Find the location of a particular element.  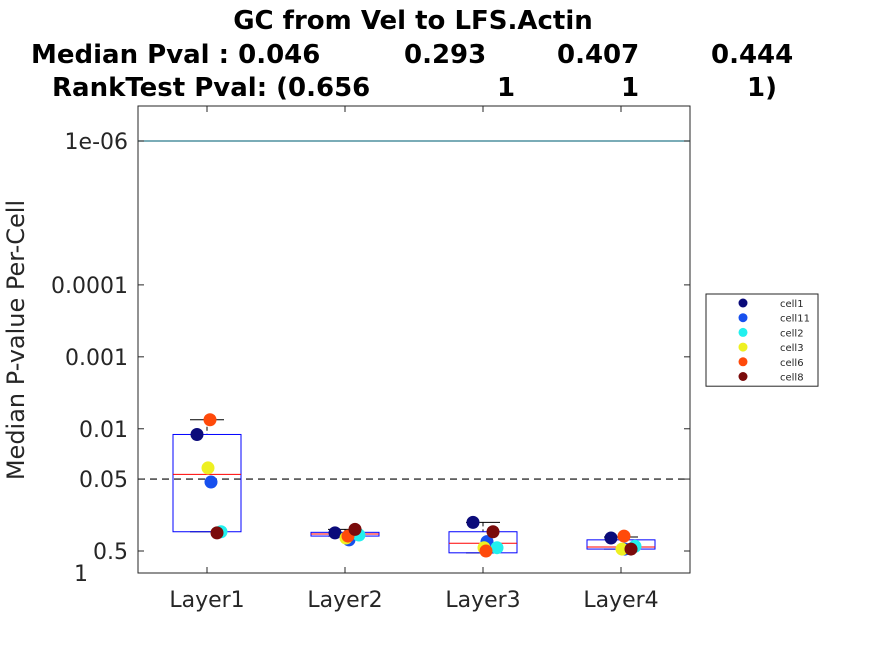

point-cell2-layer3 is located at coordinates (497, 548).